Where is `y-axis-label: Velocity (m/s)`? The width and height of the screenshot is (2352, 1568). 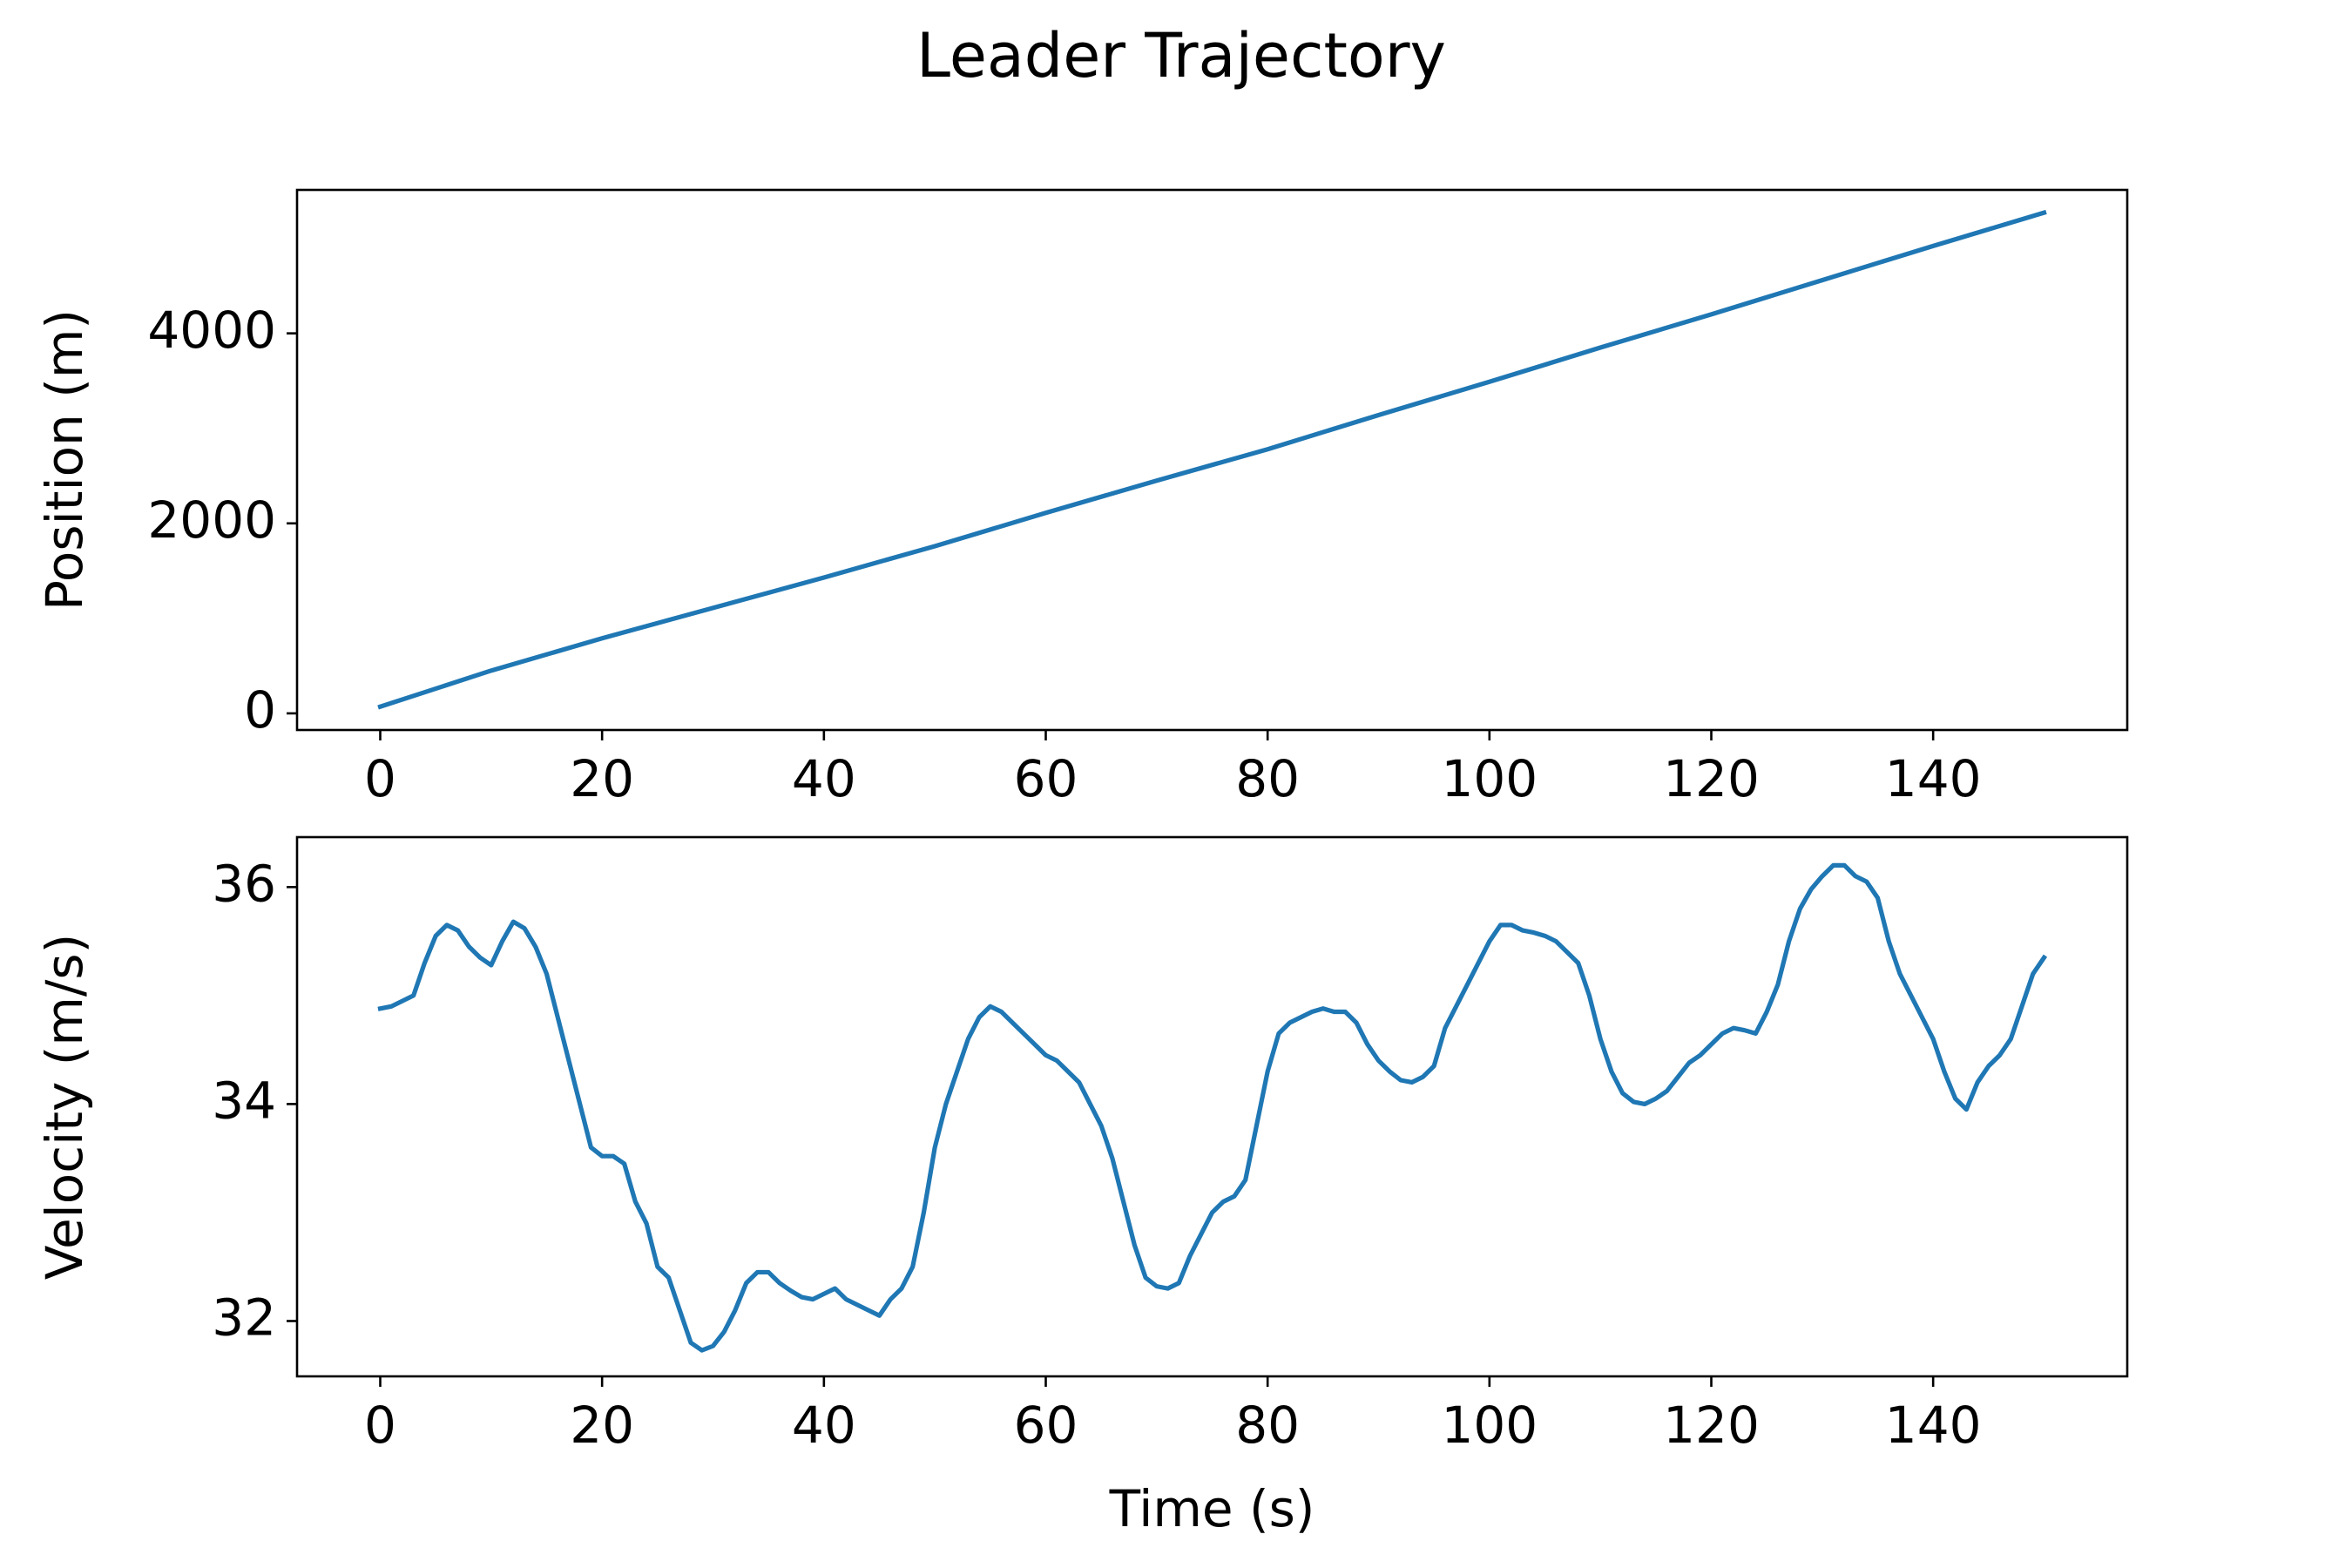 y-axis-label: Velocity (m/s) is located at coordinates (64, 1107).